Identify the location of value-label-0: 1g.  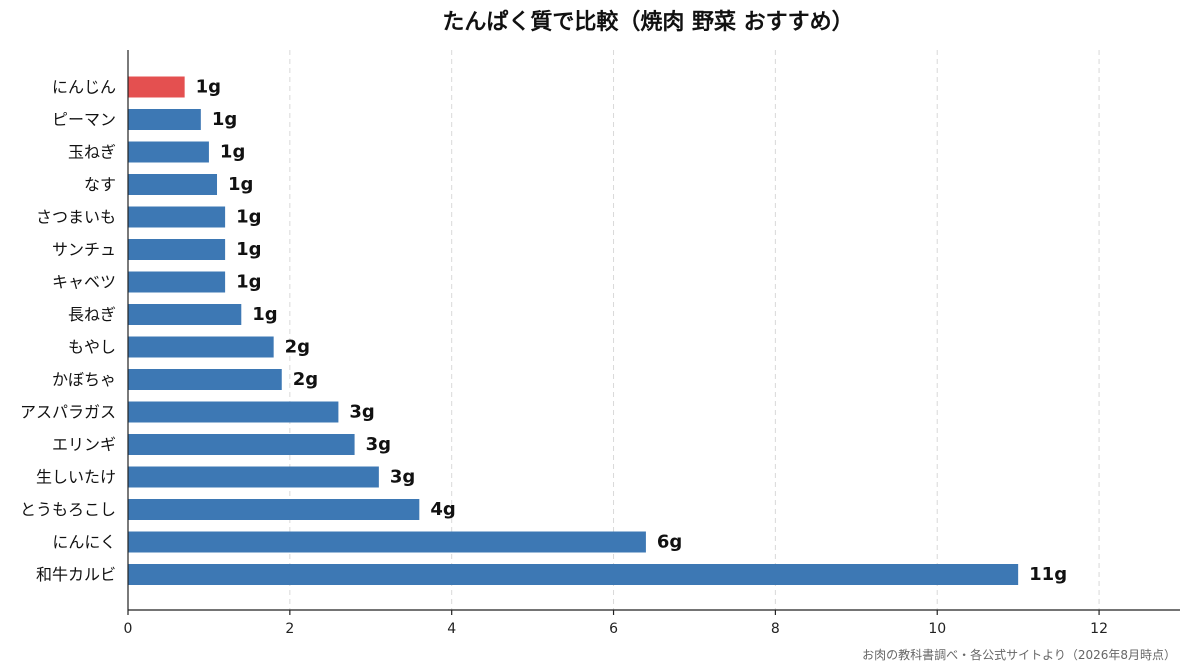
(208, 87).